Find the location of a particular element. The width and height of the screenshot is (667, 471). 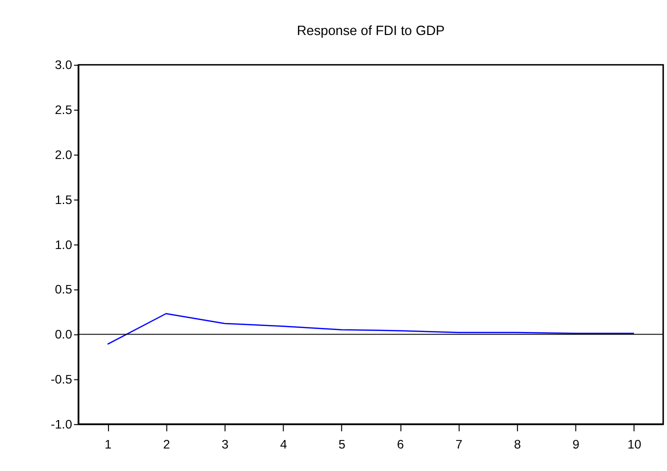

y-tick-label: 2.0 is located at coordinates (63, 155).